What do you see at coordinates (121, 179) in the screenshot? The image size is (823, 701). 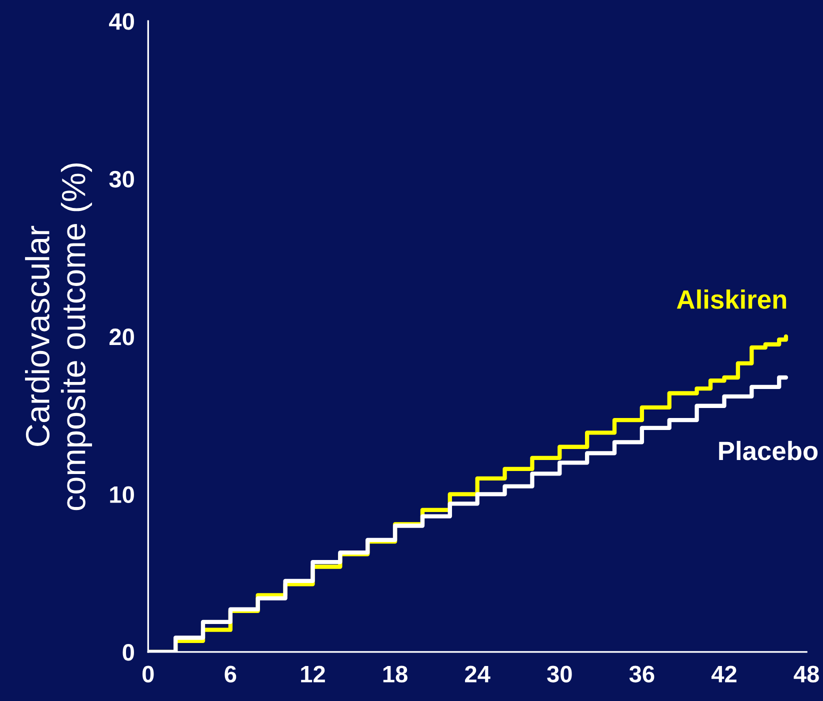 I see `y-tick-label: 30` at bounding box center [121, 179].